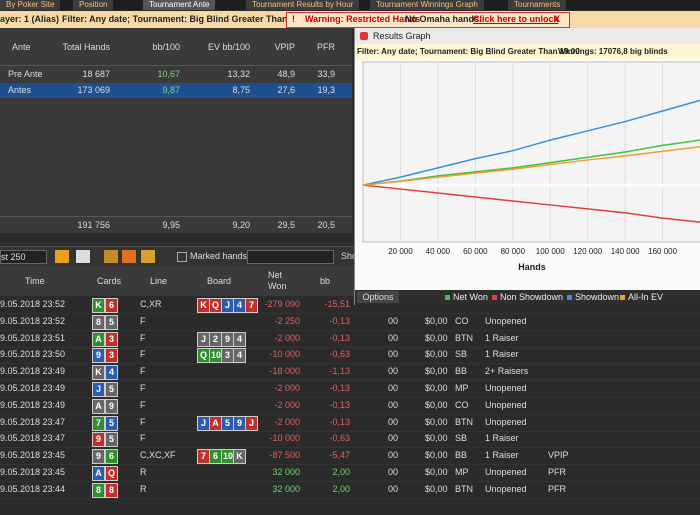  Describe the element at coordinates (215, 457) in the screenshot. I see `board-card: 6` at that location.